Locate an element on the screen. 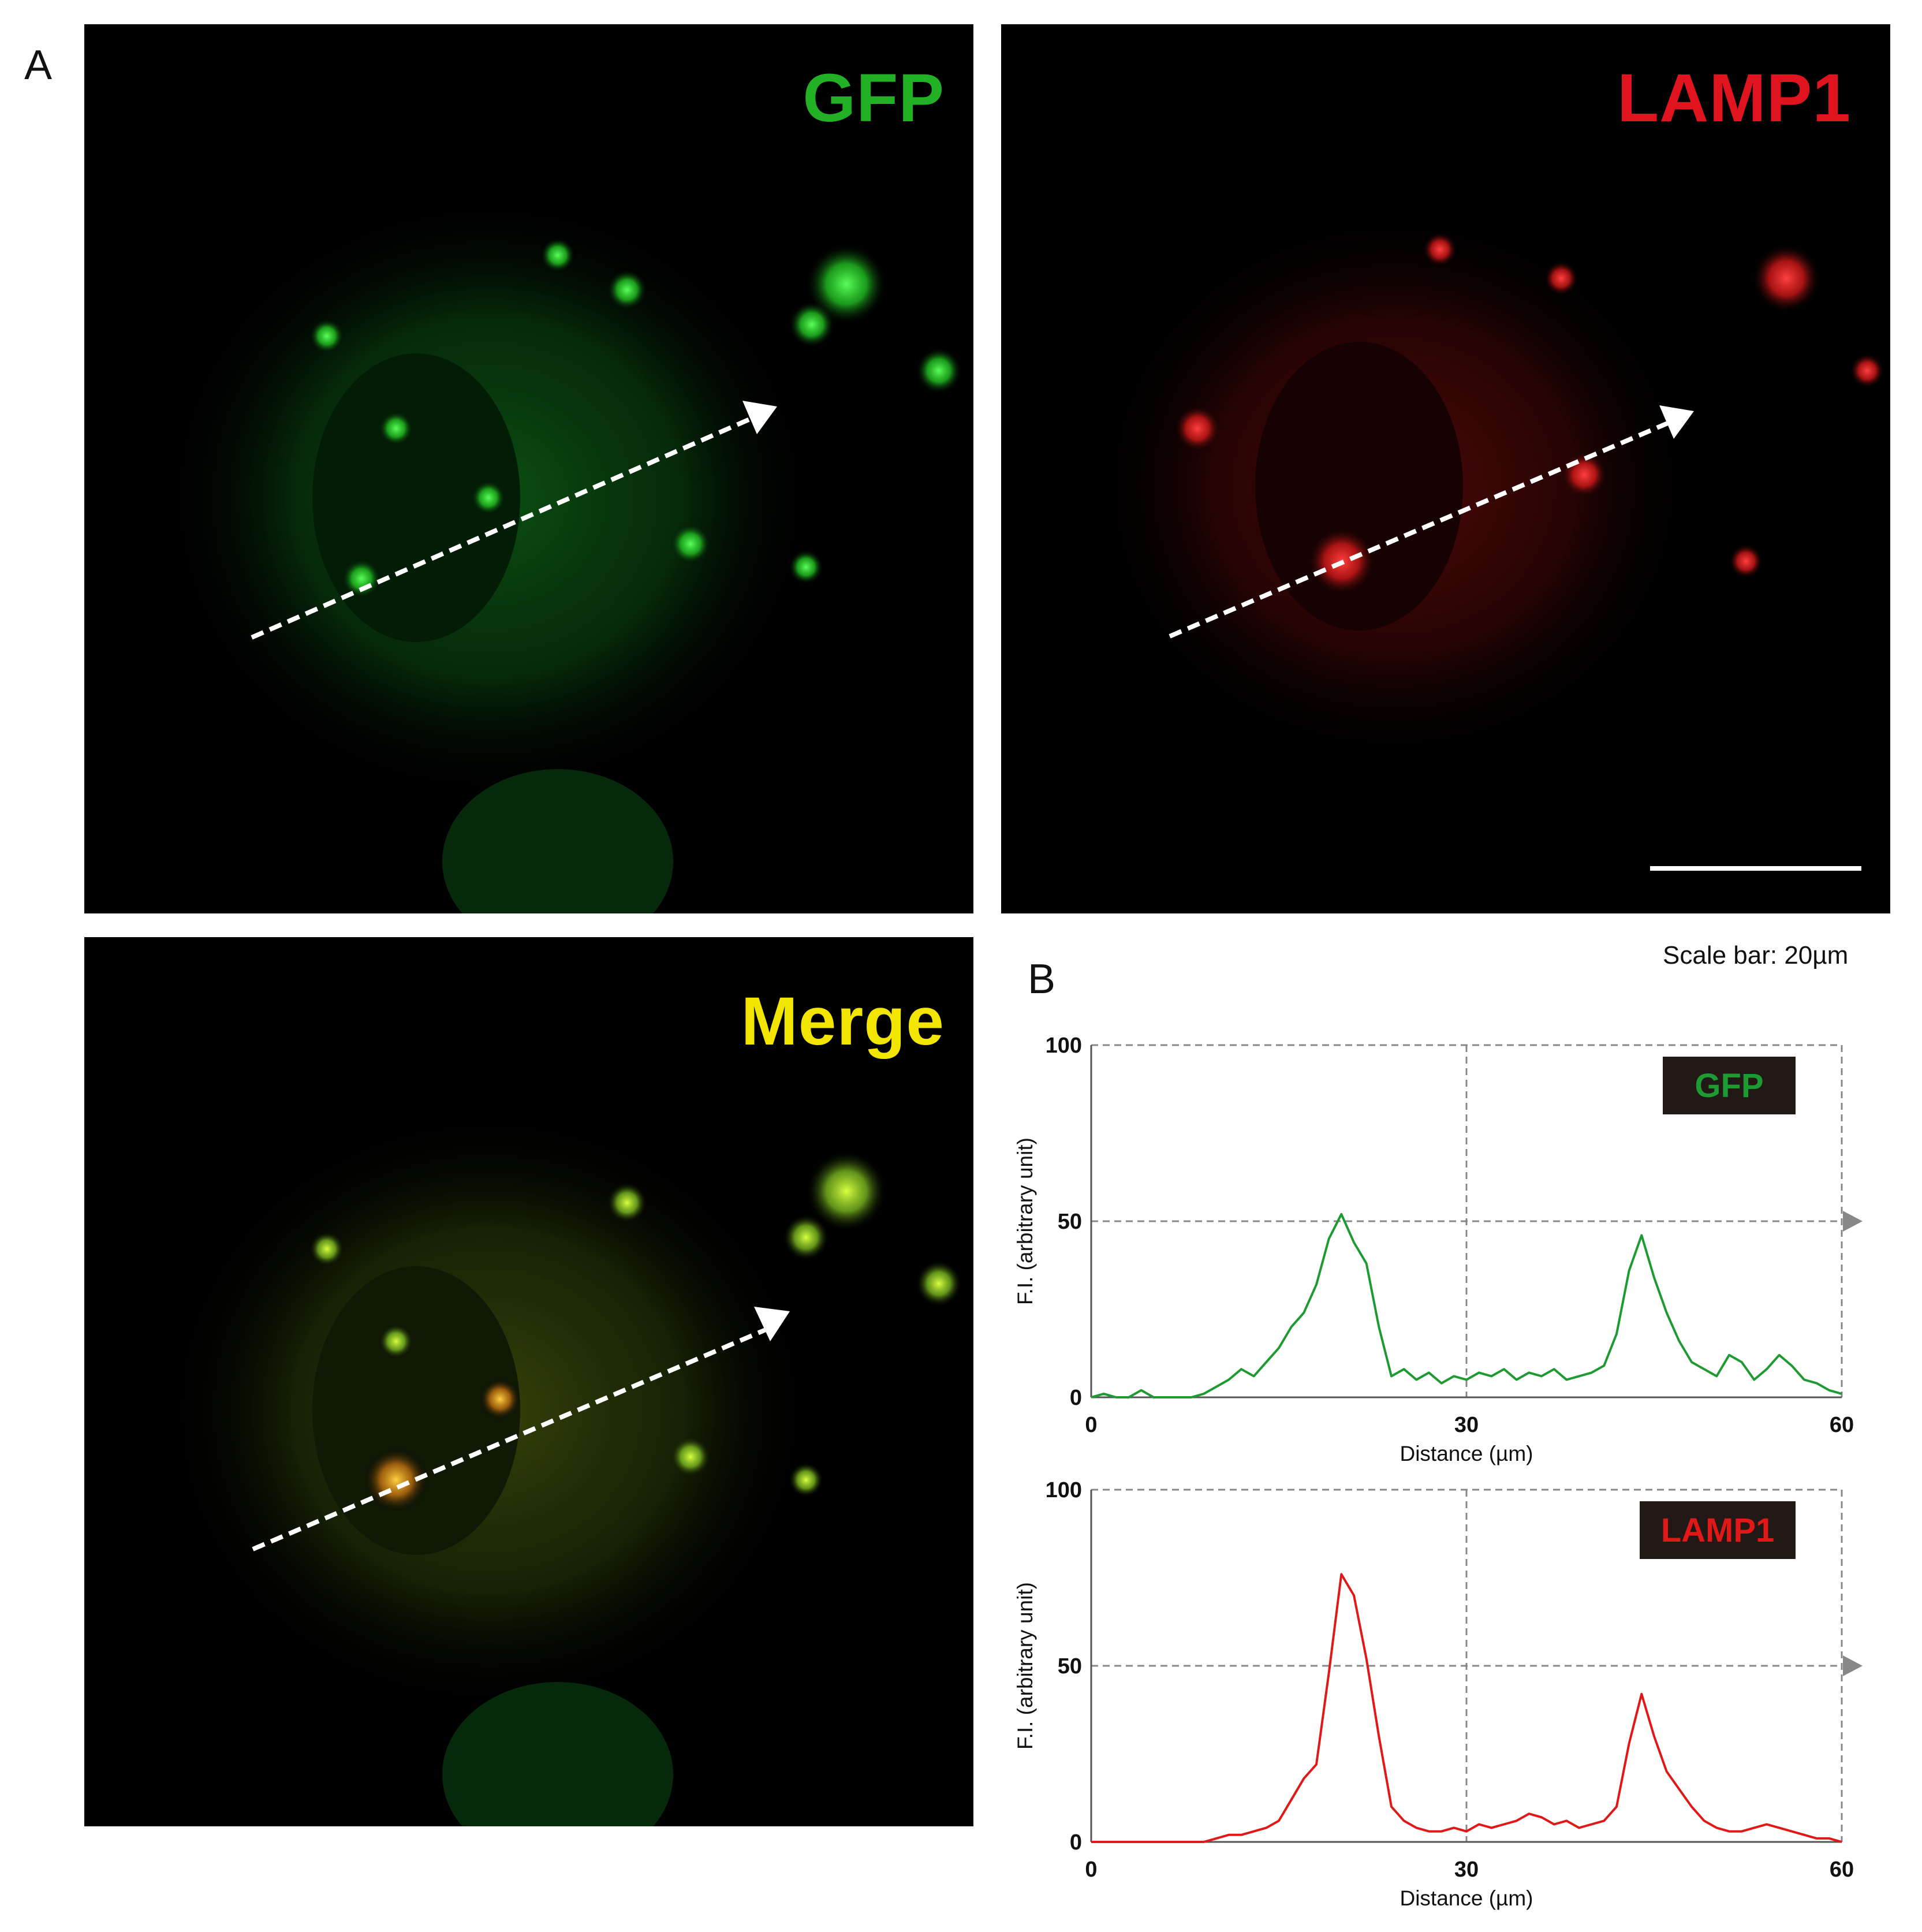  lamp1-arrowhead is located at coordinates (1853, 1665).